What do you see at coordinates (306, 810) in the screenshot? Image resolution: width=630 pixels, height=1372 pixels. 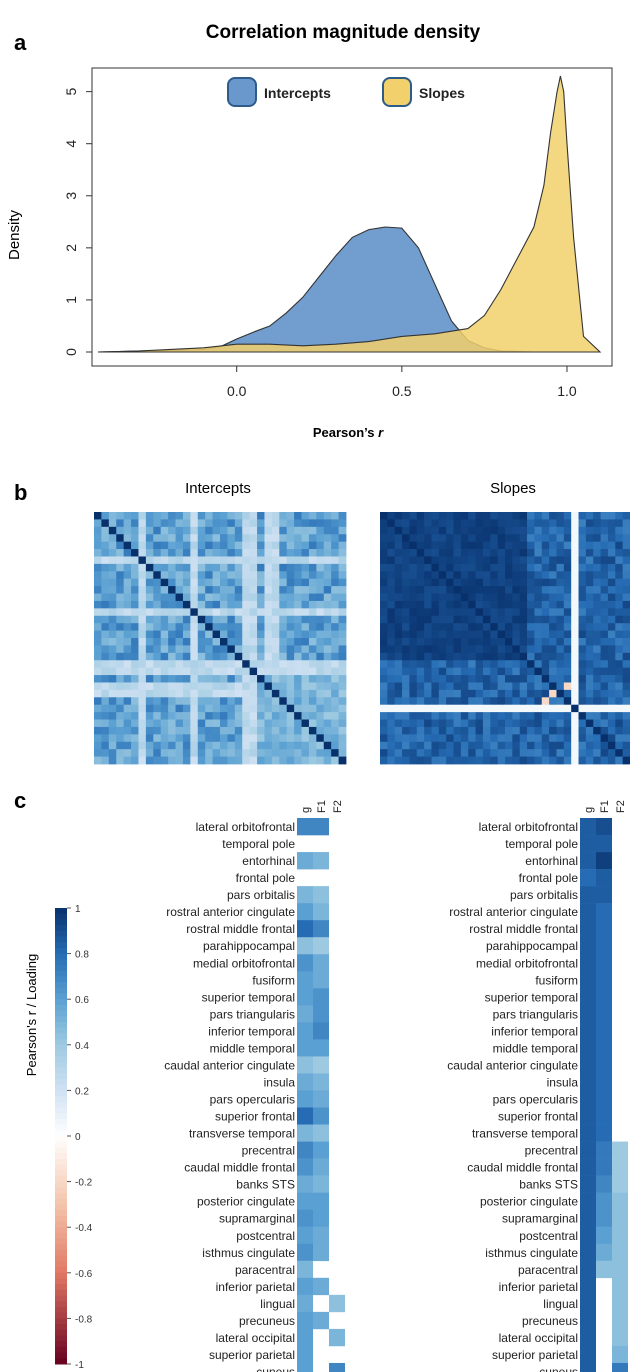 I see `loading-column-label: g` at bounding box center [306, 810].